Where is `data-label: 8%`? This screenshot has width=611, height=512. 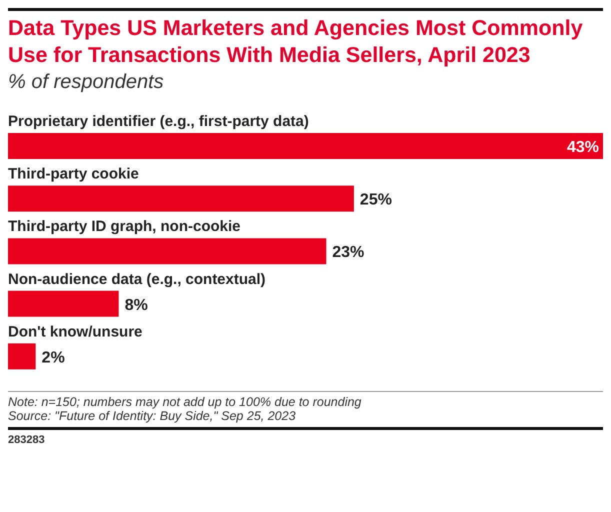
data-label: 8% is located at coordinates (136, 305).